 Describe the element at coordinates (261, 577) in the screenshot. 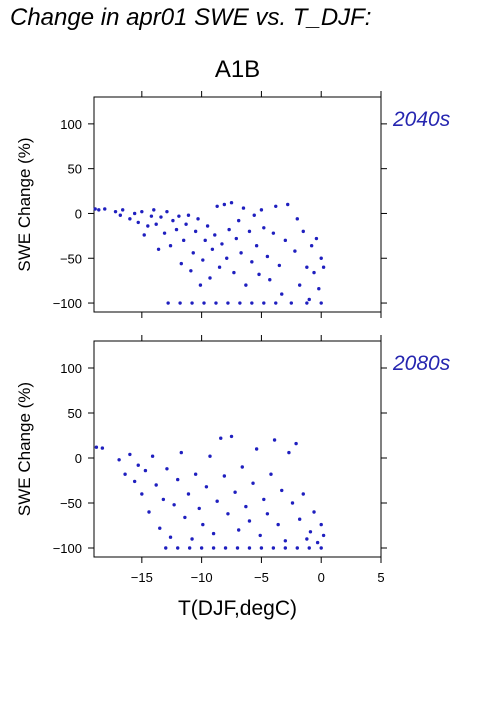

I see `x-tick-label: −5` at that location.